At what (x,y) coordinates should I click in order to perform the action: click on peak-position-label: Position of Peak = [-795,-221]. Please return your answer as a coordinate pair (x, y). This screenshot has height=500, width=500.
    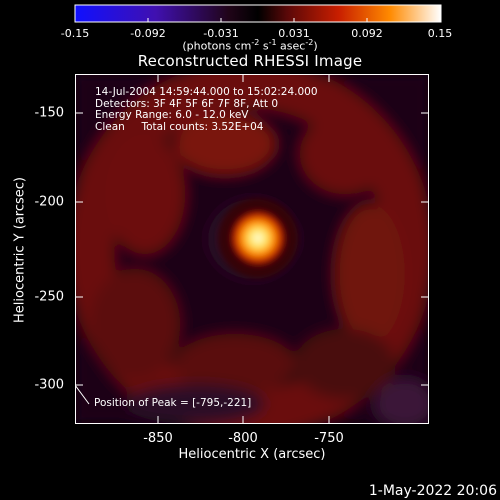
    Looking at the image, I should click on (173, 403).